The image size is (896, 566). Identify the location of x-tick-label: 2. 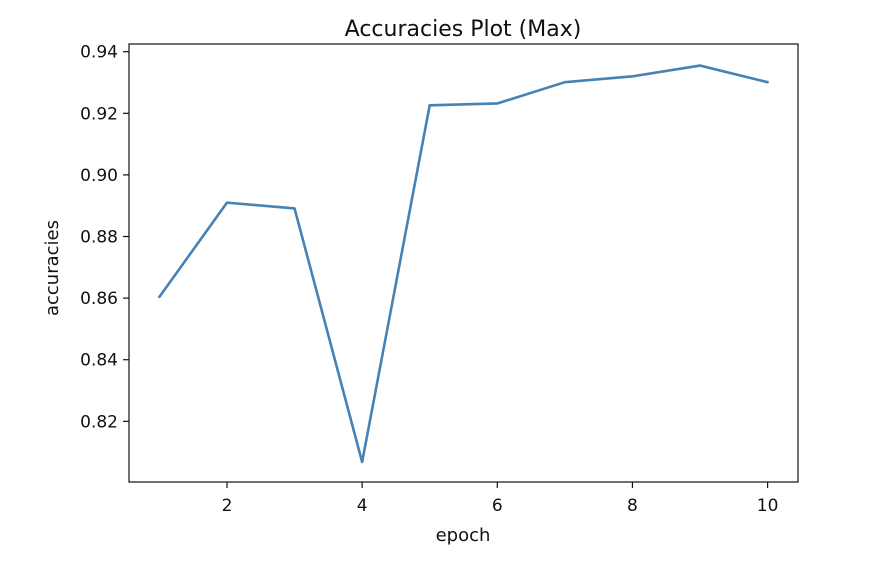
(227, 506).